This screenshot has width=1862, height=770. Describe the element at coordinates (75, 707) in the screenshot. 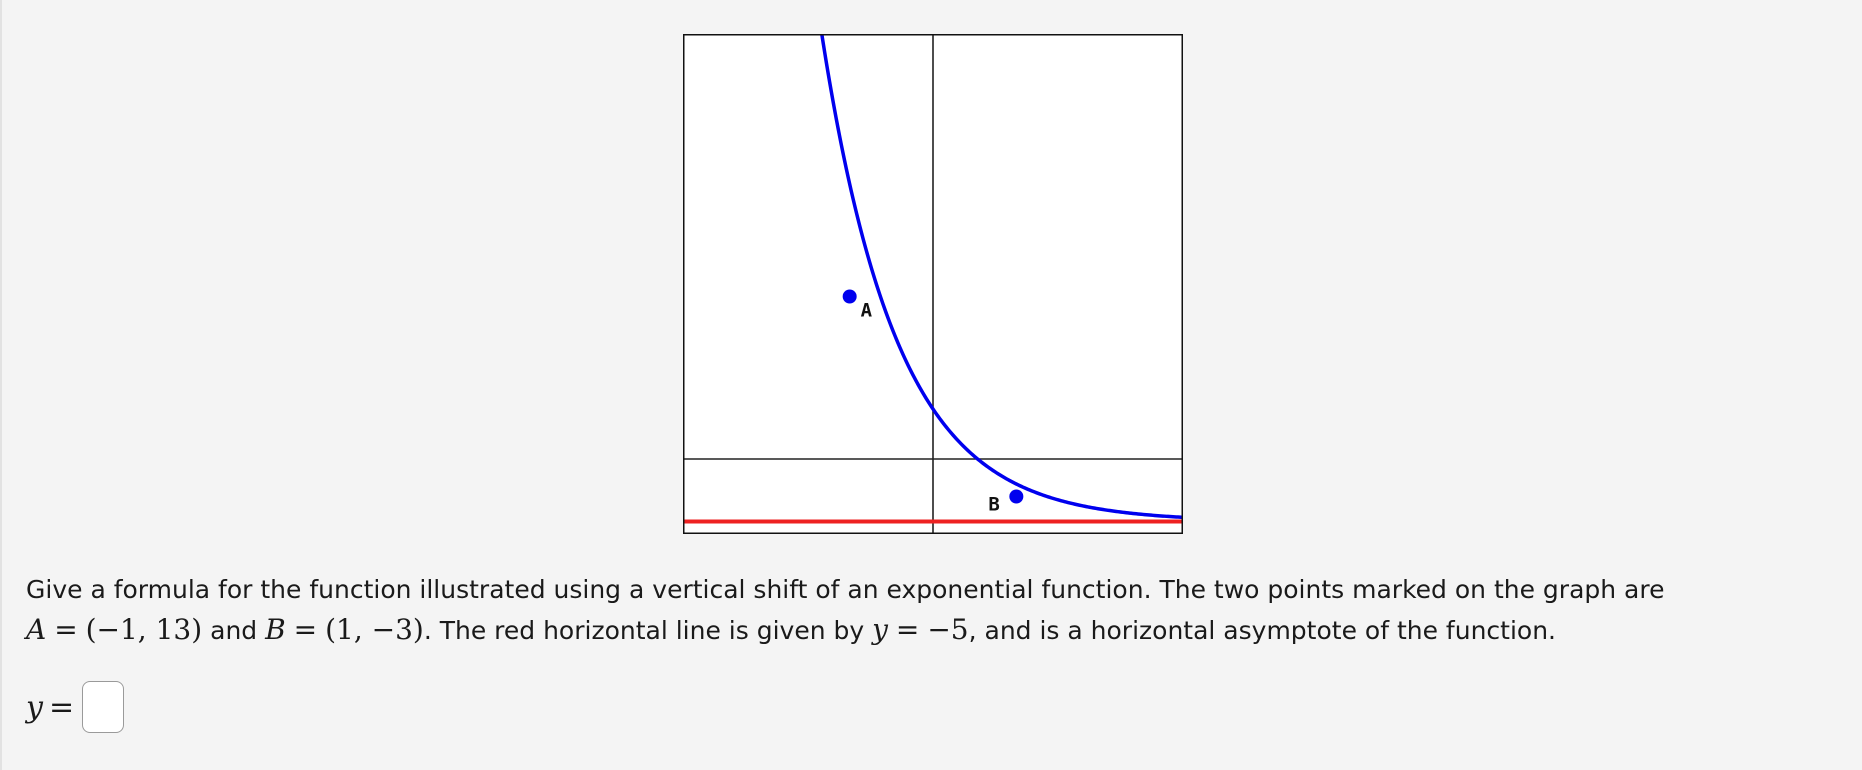

I see `answer-row: y =` at that location.